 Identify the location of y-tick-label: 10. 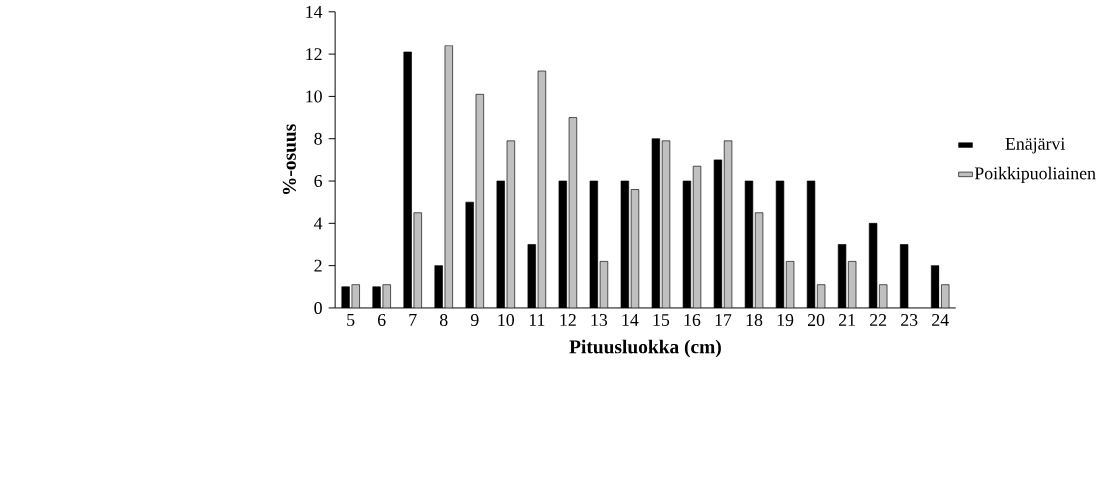
(314, 96).